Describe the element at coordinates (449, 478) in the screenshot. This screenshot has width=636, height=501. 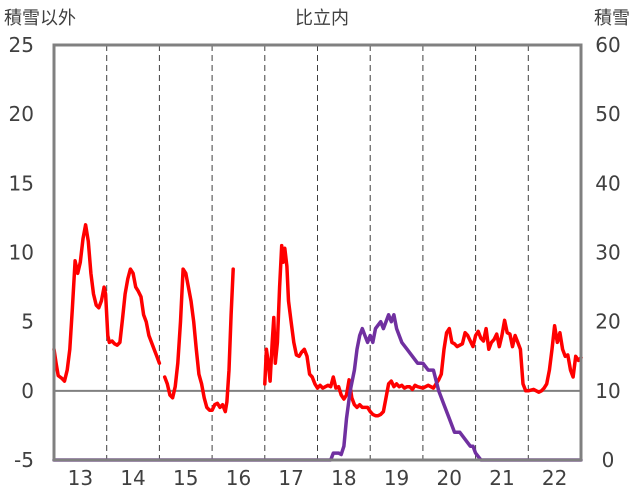
I see `xtick: 20` at that location.